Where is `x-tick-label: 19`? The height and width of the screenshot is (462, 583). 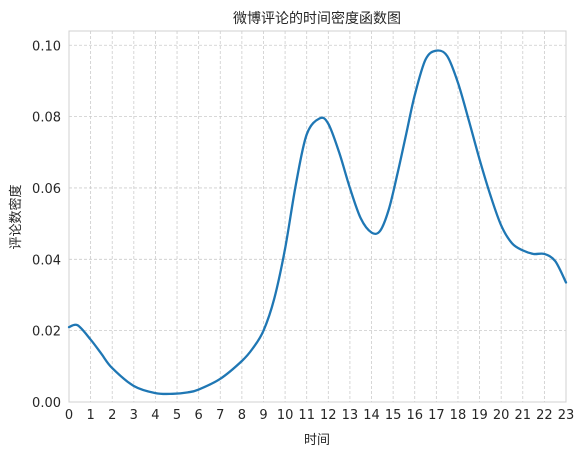
x-tick-label: 19 is located at coordinates (479, 415).